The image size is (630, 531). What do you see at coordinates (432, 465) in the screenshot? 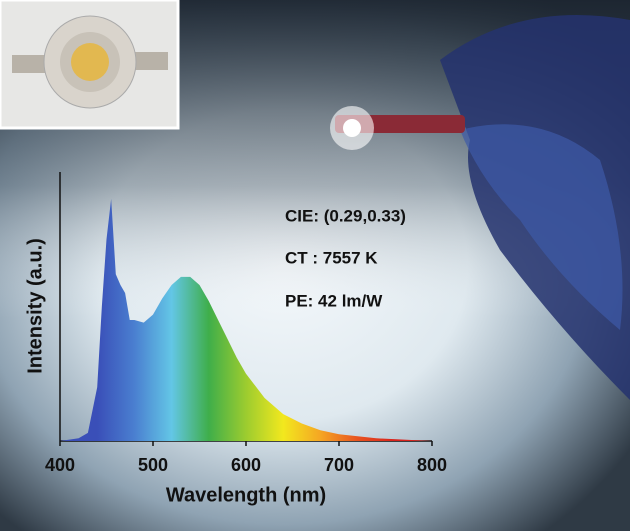
I see `x-tick-label: 800` at bounding box center [432, 465].